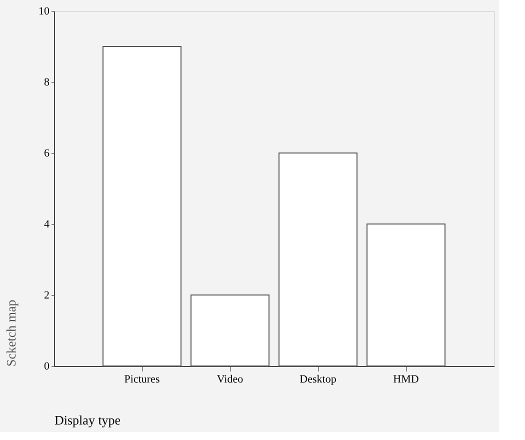 This screenshot has width=525, height=440. Describe the element at coordinates (87, 420) in the screenshot. I see `x-axis-title: Display type` at that location.